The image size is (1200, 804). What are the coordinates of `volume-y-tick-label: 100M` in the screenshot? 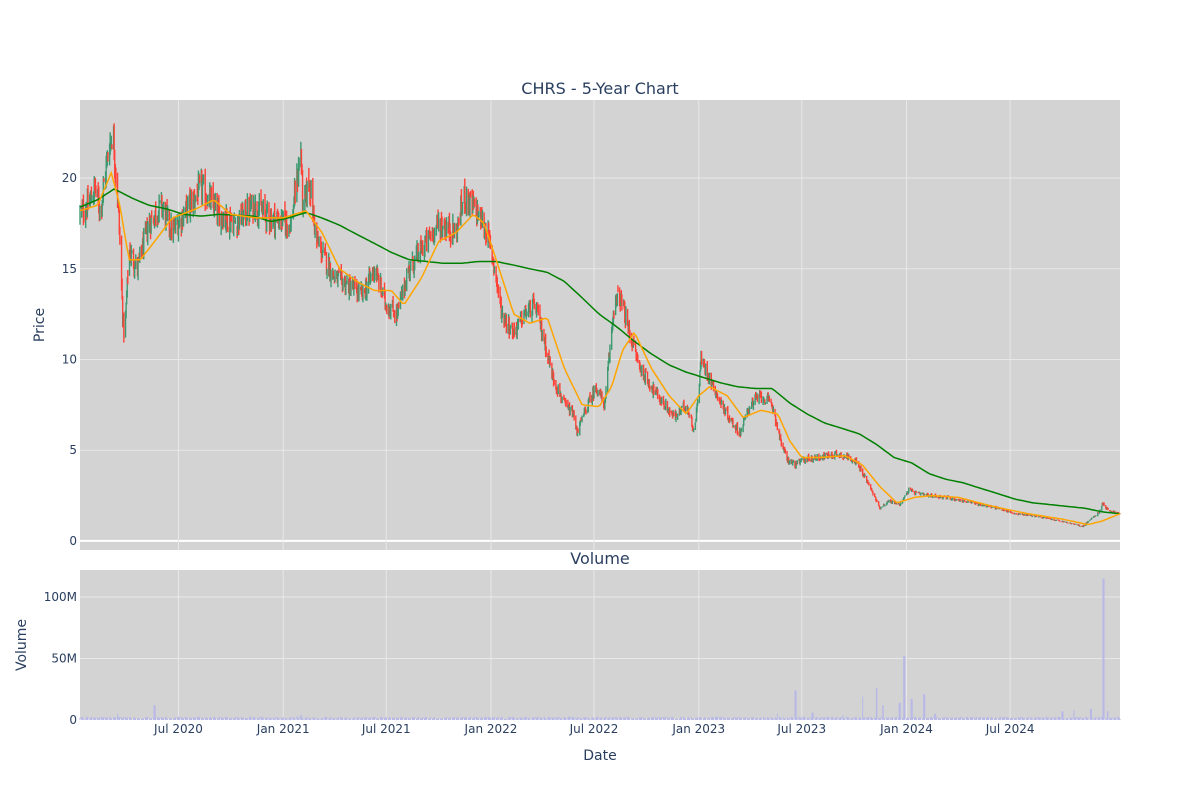 It's located at (60, 597).